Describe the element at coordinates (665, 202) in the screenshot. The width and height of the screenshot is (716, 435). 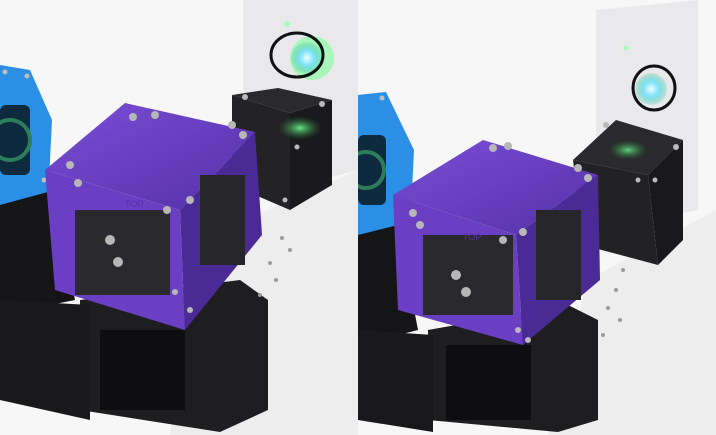
I see `back-cube-side` at that location.